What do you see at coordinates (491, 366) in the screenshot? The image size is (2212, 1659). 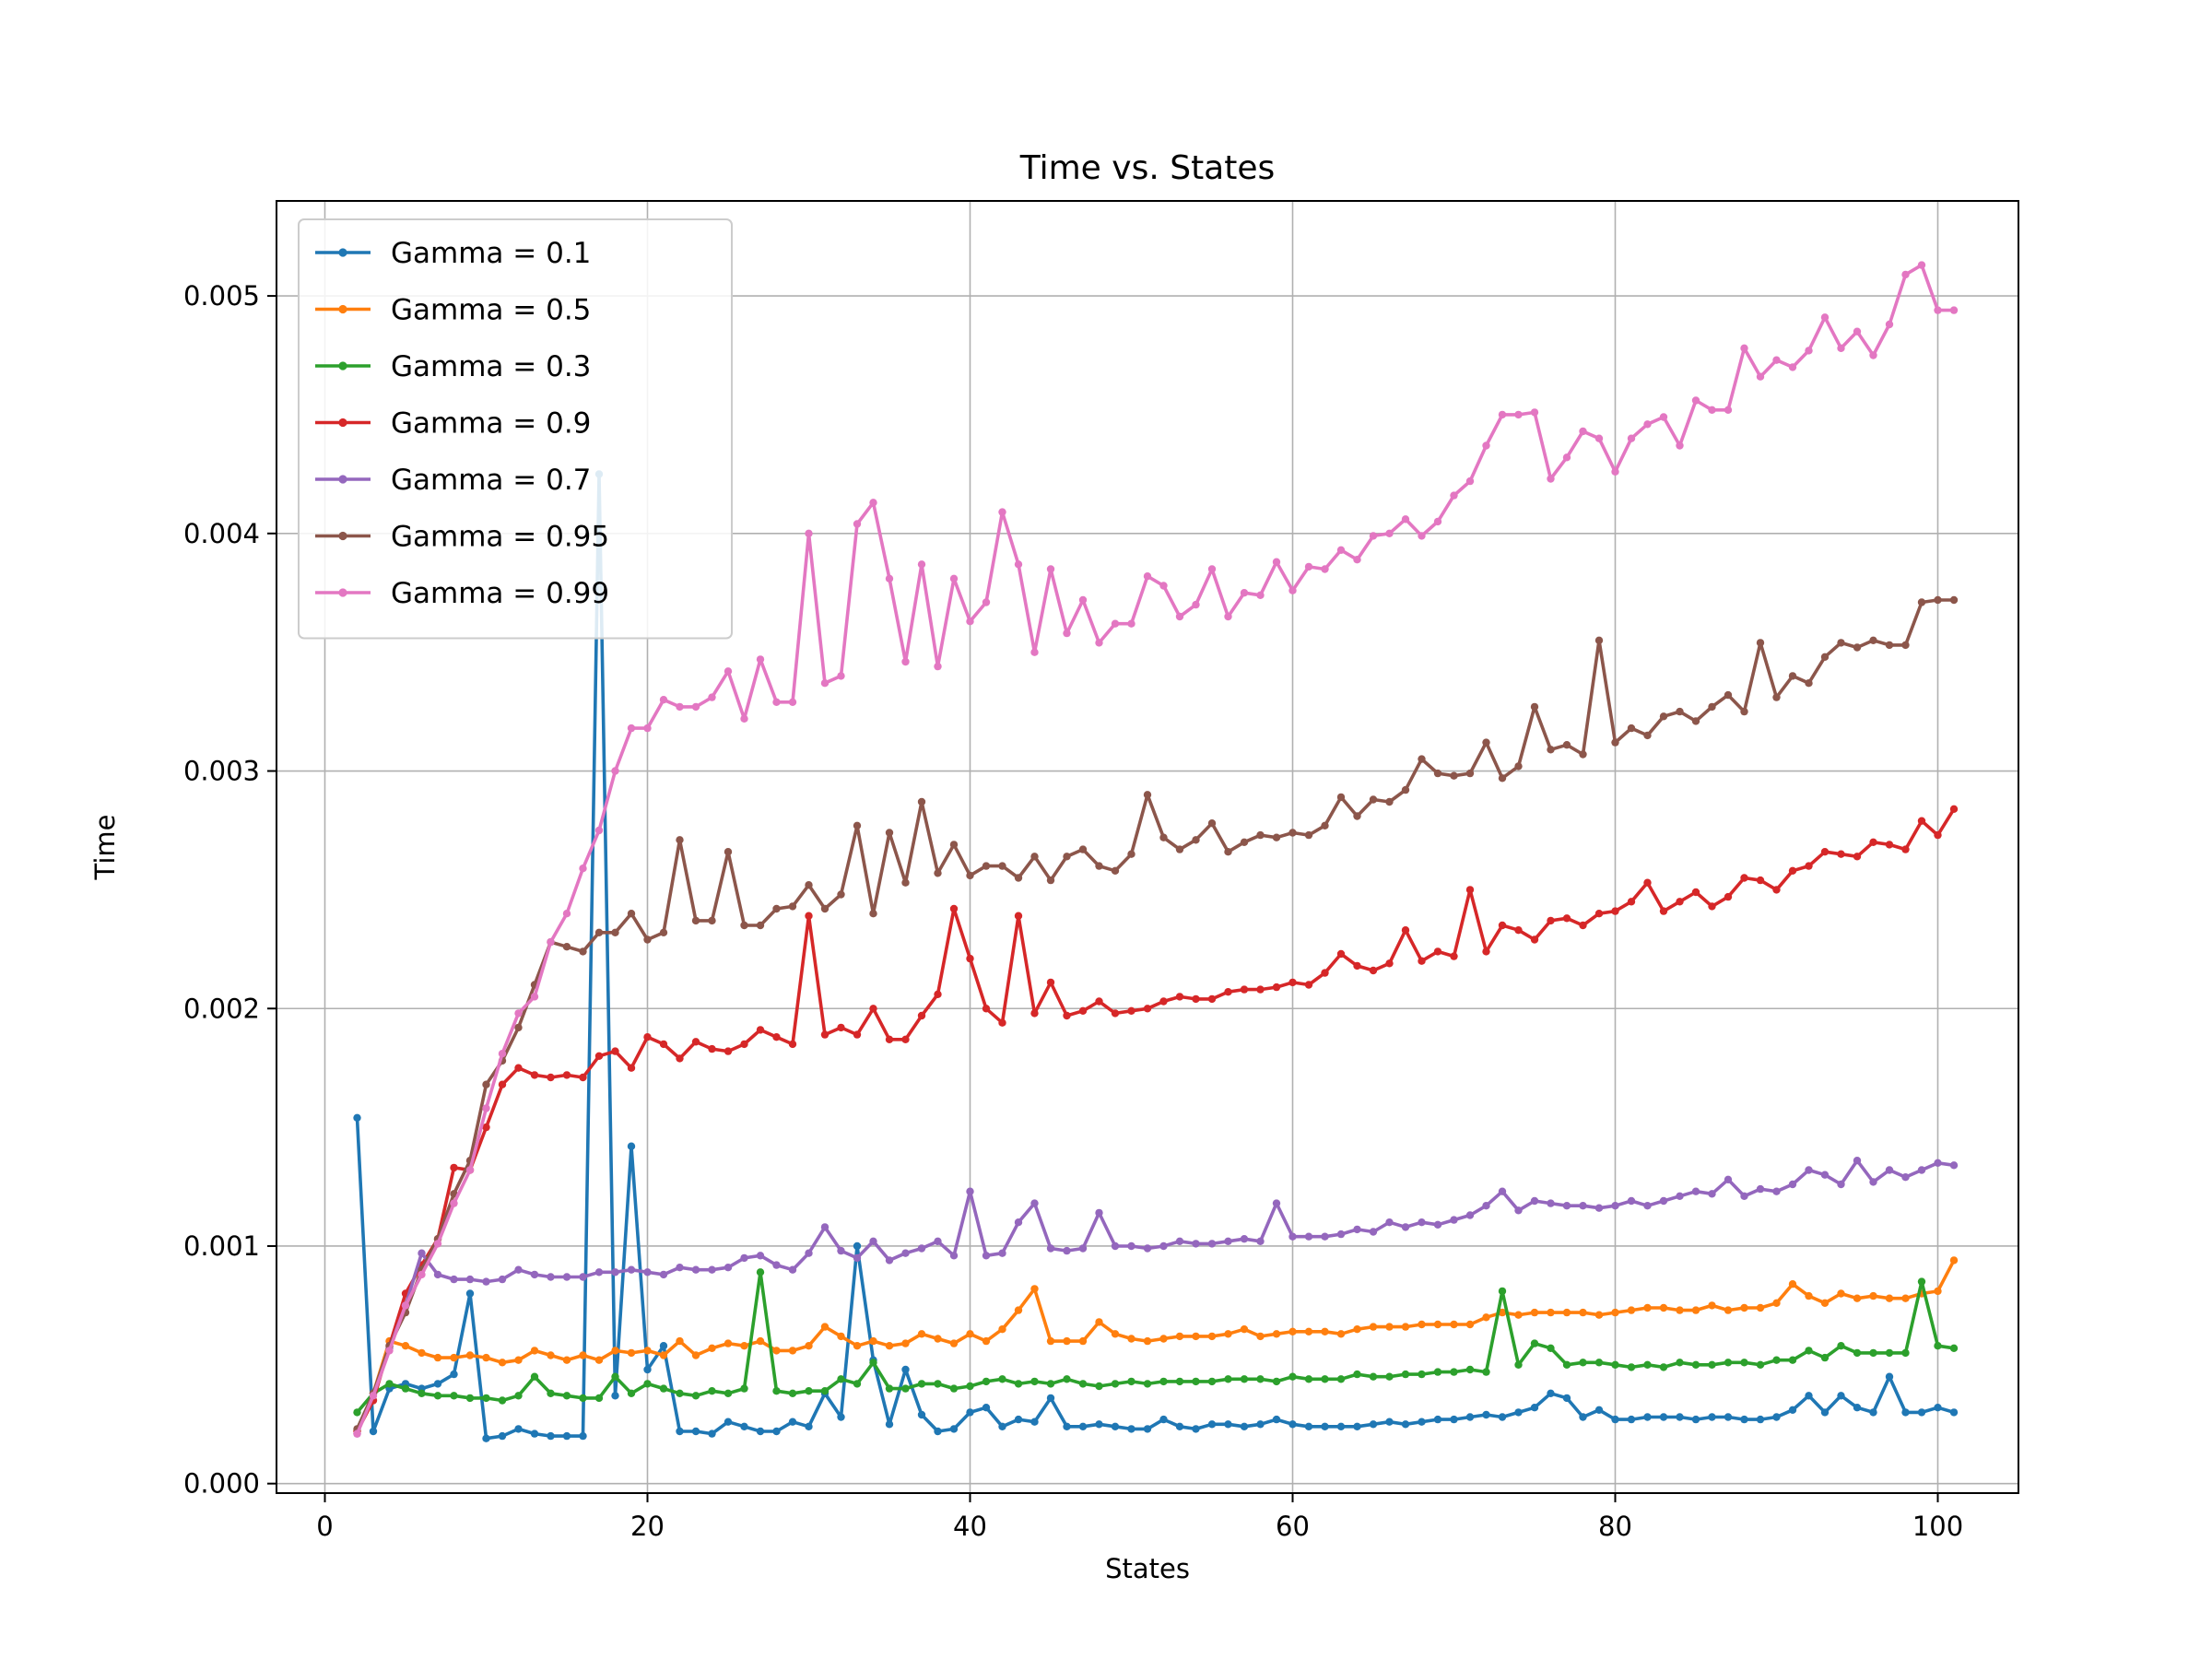 I see `legend-label: Gamma = 0.3` at bounding box center [491, 366].